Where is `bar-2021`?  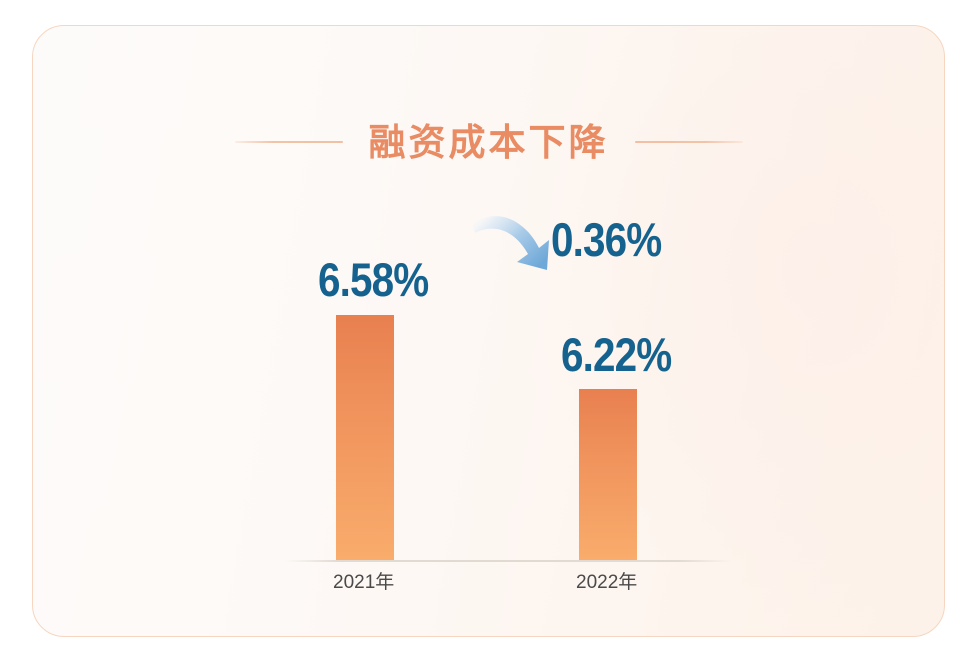
bar-2021 is located at coordinates (365, 437).